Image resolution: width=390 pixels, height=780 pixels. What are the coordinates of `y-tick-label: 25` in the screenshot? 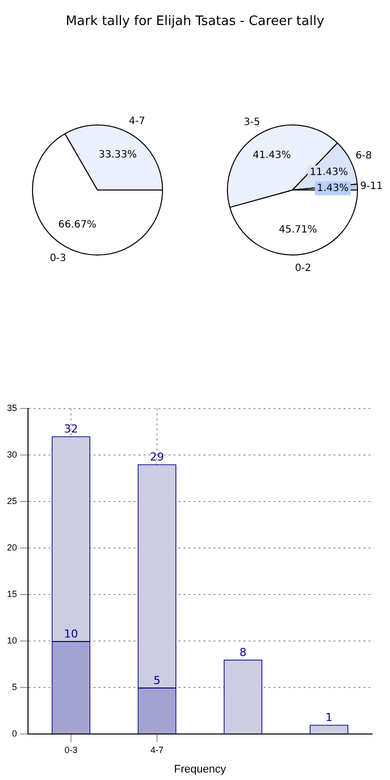 It's located at (12, 501).